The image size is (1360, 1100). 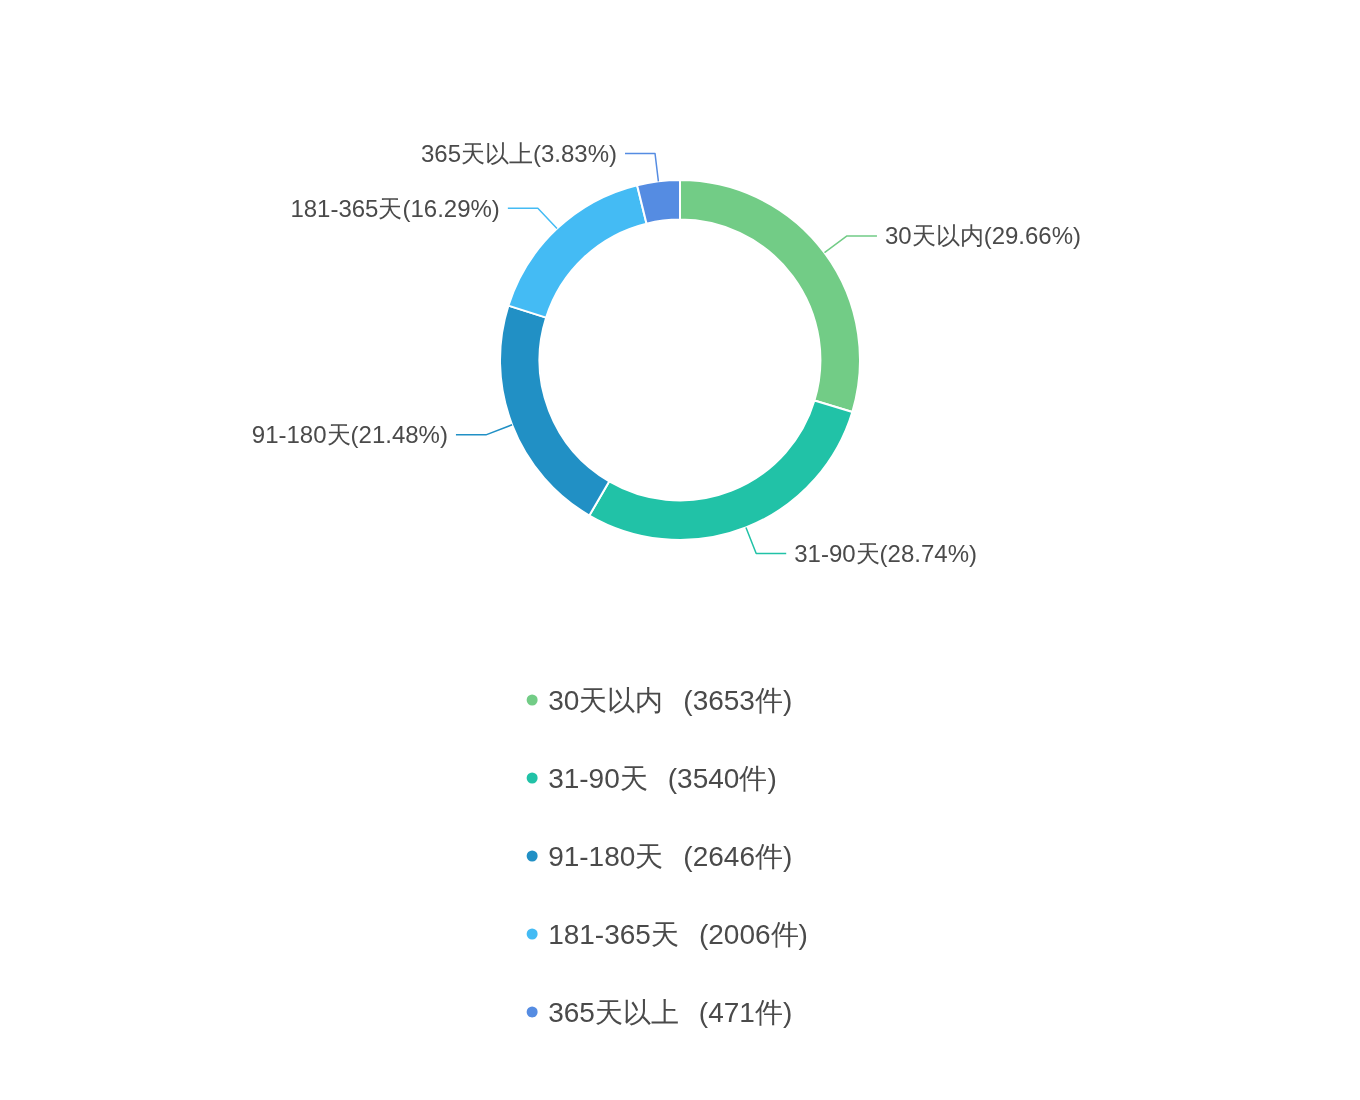 What do you see at coordinates (606, 700) in the screenshot?
I see `legend-label: 30天以内` at bounding box center [606, 700].